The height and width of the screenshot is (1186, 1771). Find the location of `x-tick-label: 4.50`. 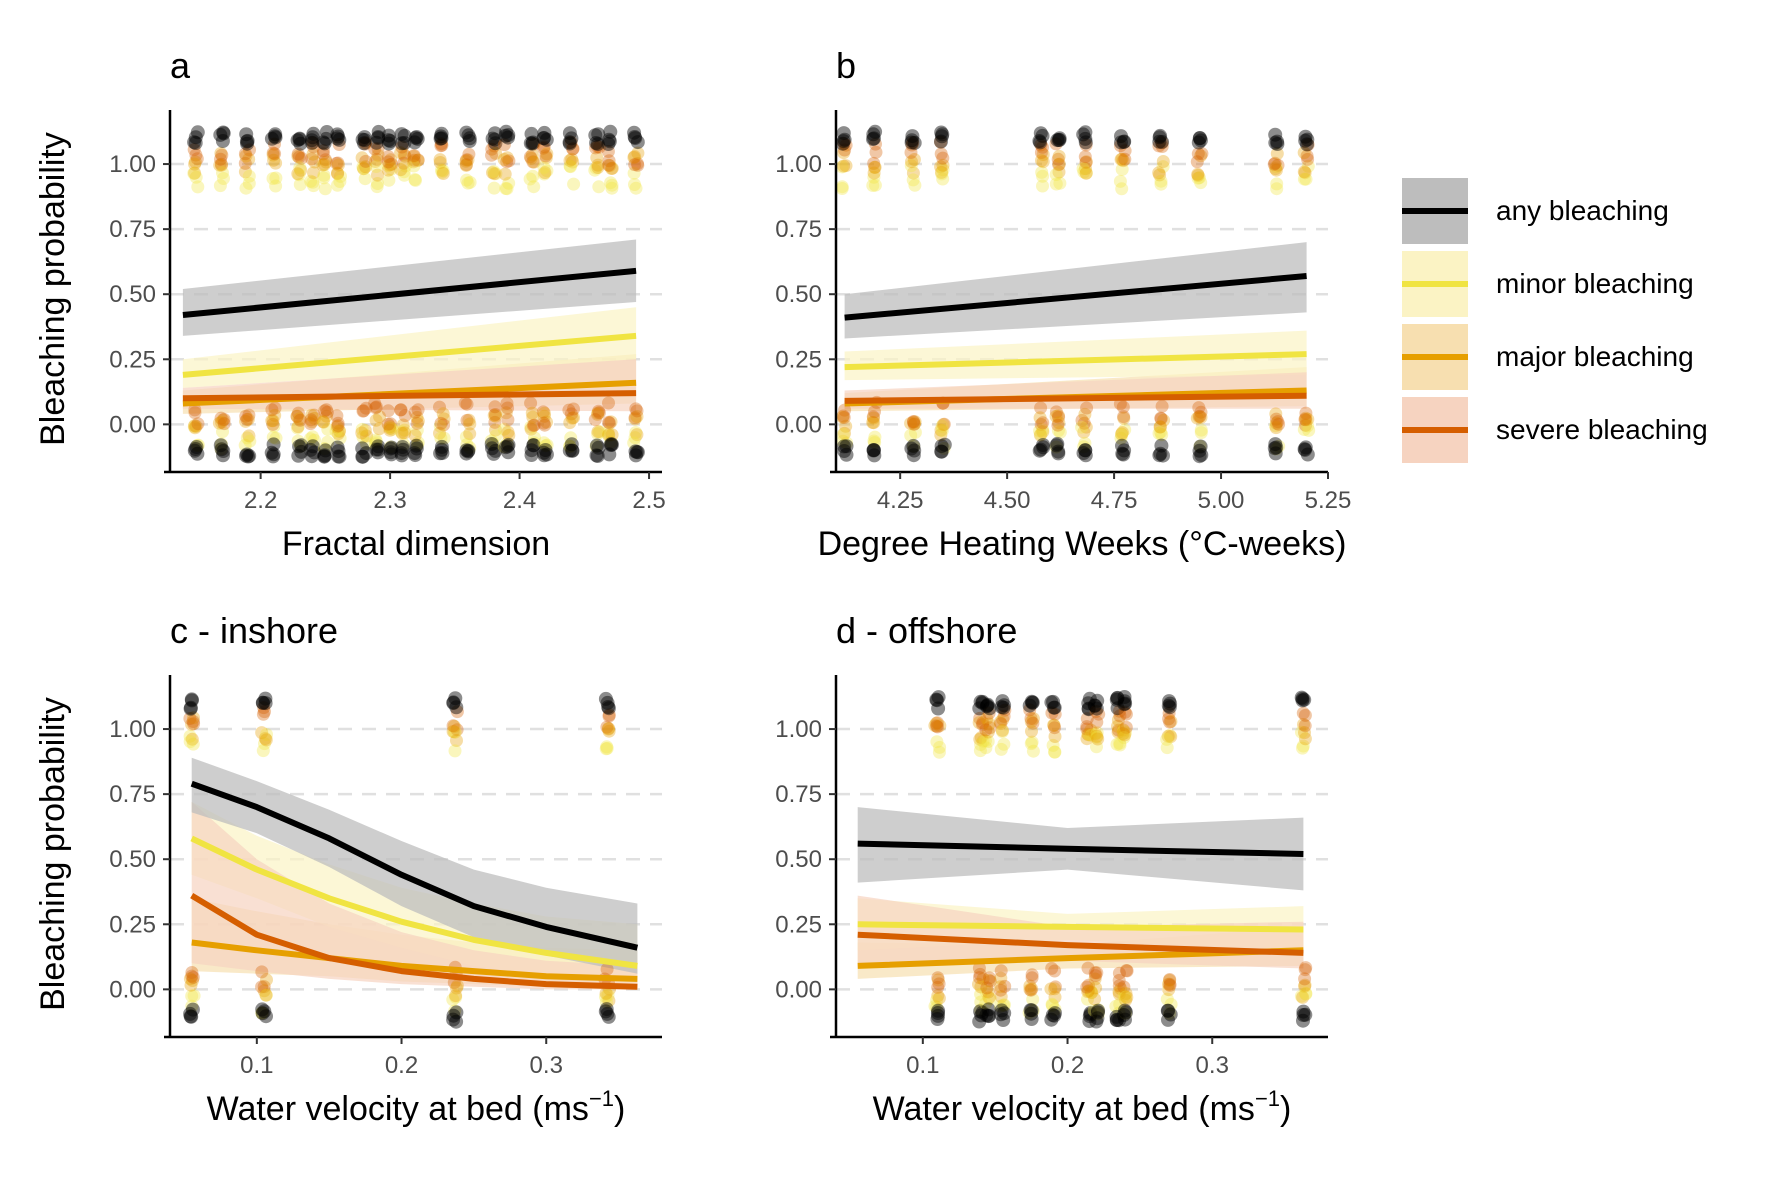

x-tick-label: 4.50 is located at coordinates (1007, 500).